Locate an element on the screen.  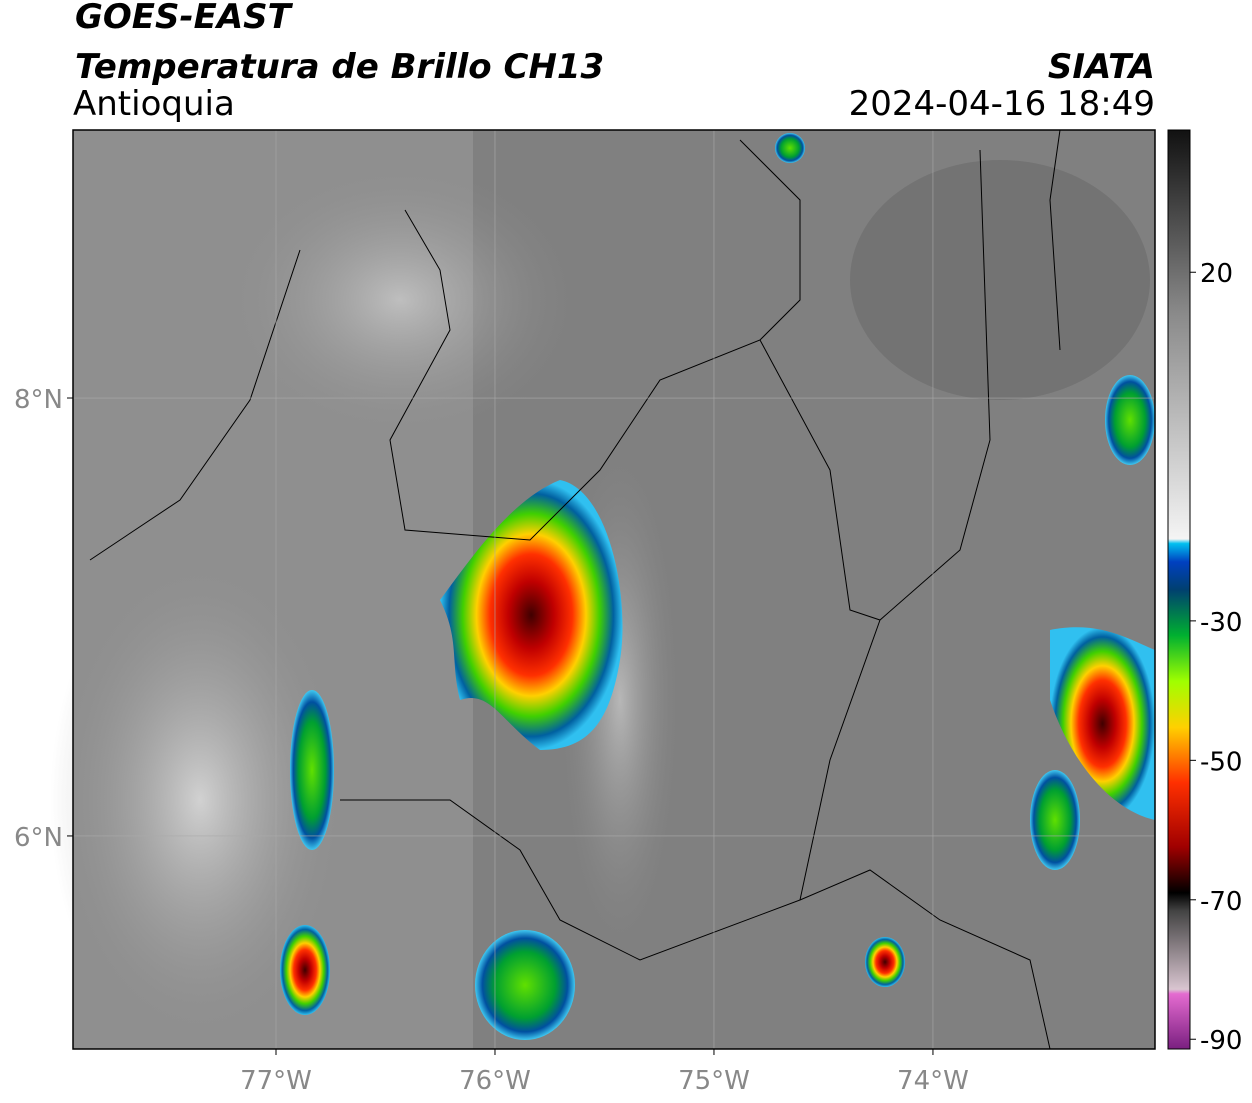
colorbar-tick-label: -90 is located at coordinates (1221, 1041).